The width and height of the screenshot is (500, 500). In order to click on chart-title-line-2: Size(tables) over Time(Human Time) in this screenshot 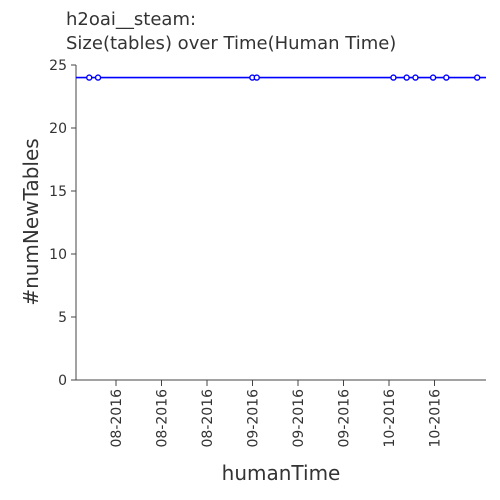, I will do `click(231, 43)`.